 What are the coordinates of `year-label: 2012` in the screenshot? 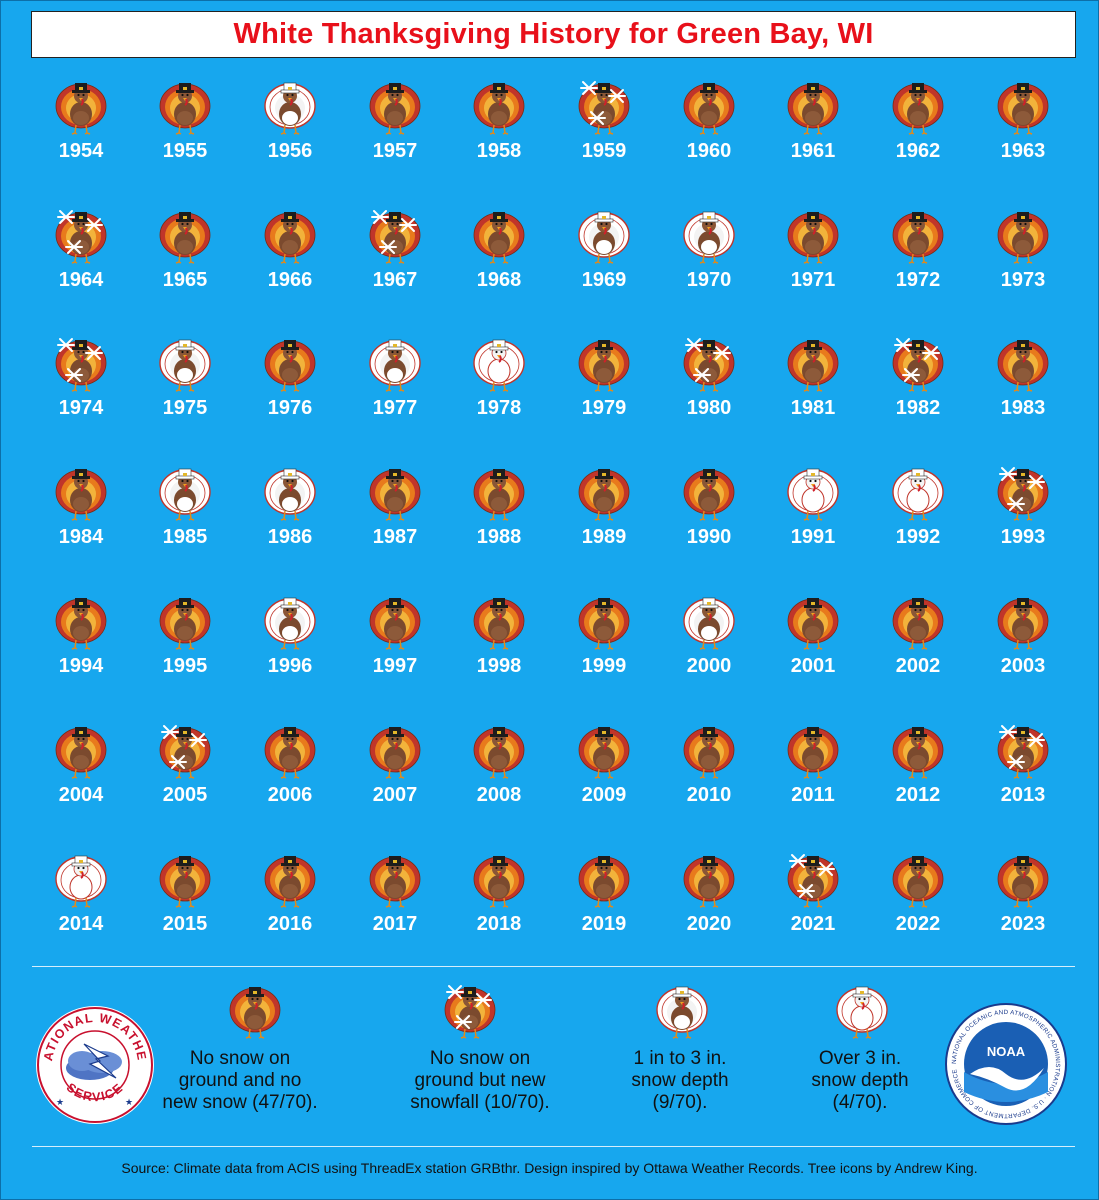 It's located at (918, 795).